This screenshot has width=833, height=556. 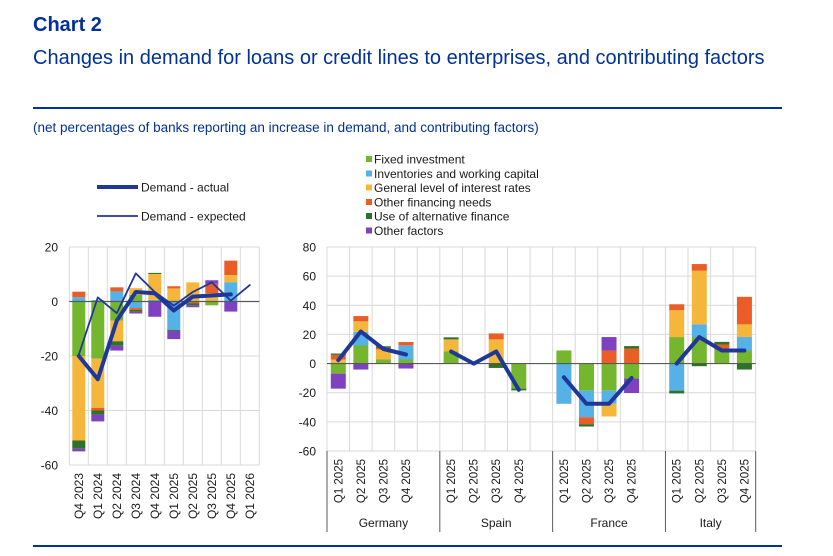 I want to click on demand-actual-line-spain, so click(x=485, y=370).